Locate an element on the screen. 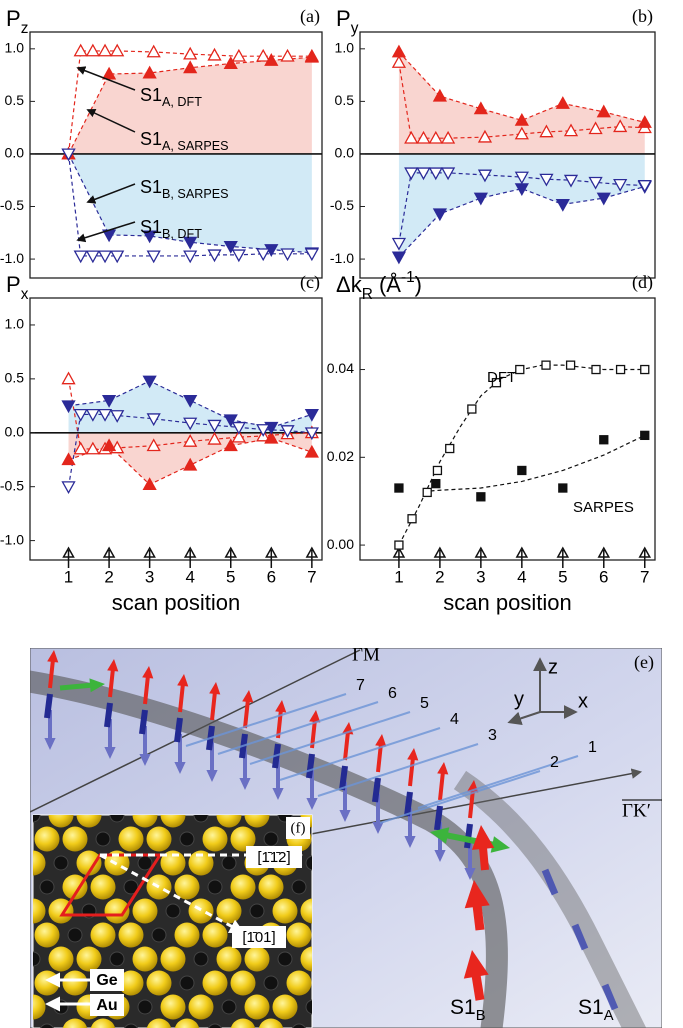 This screenshot has width=683, height=1028. annotation-arrow is located at coordinates (111, 193).